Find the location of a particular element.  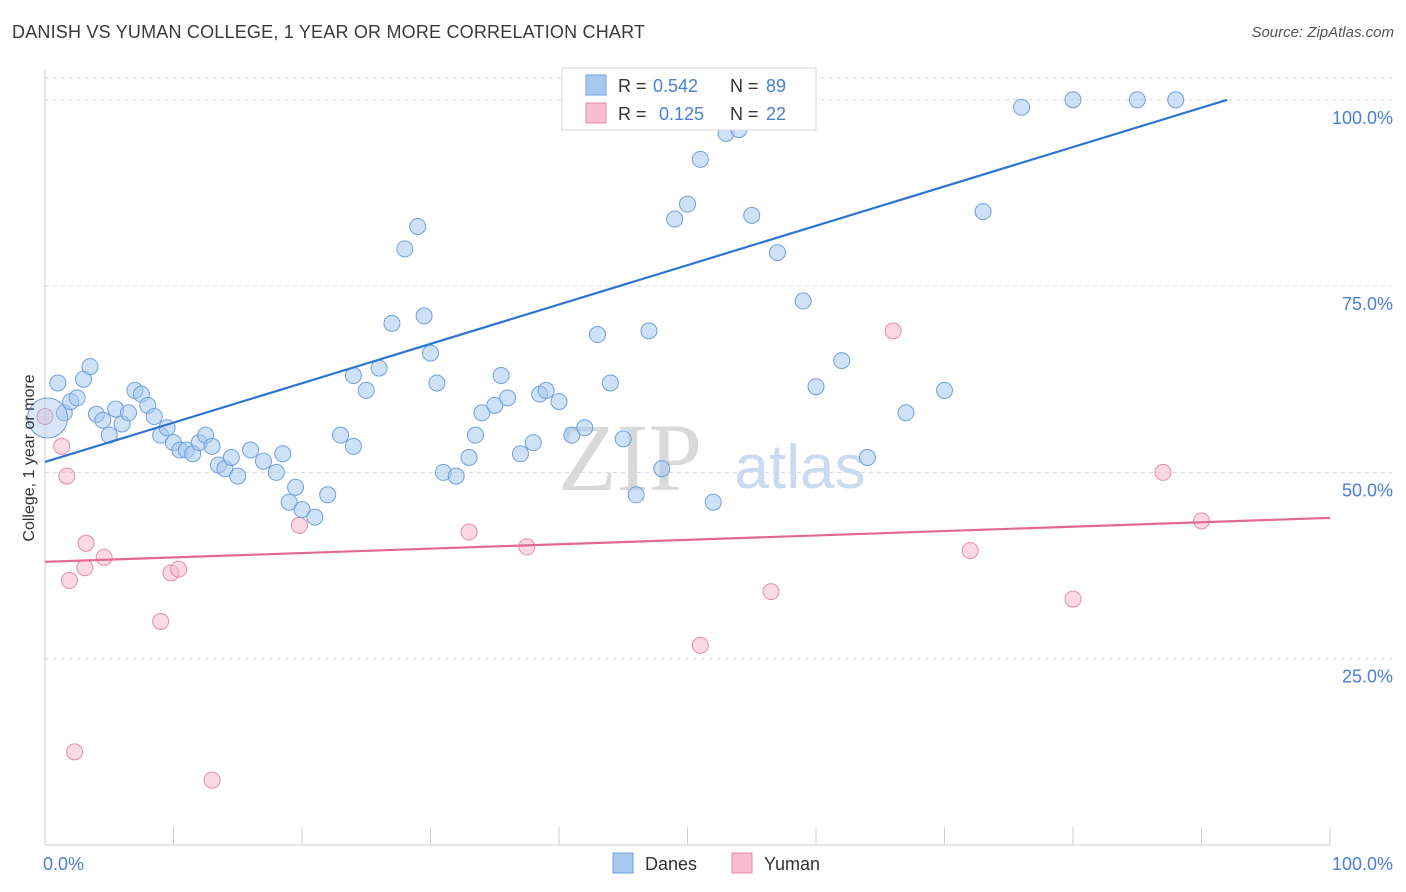

legend-danes-r-value: 0.542 is located at coordinates (675, 86).